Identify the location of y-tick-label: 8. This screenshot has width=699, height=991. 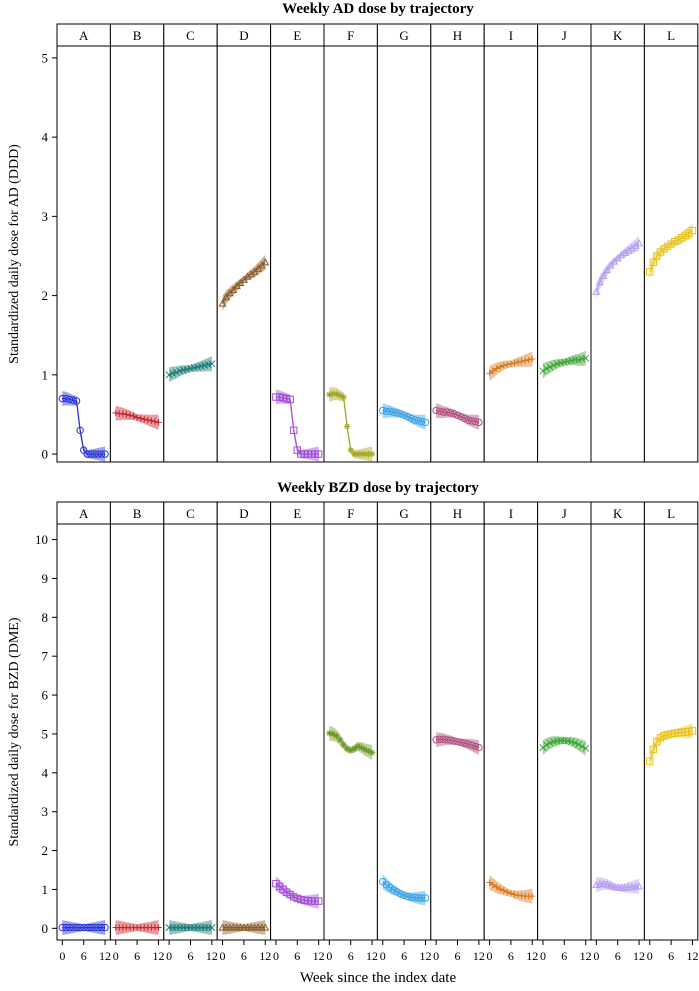
(45, 617).